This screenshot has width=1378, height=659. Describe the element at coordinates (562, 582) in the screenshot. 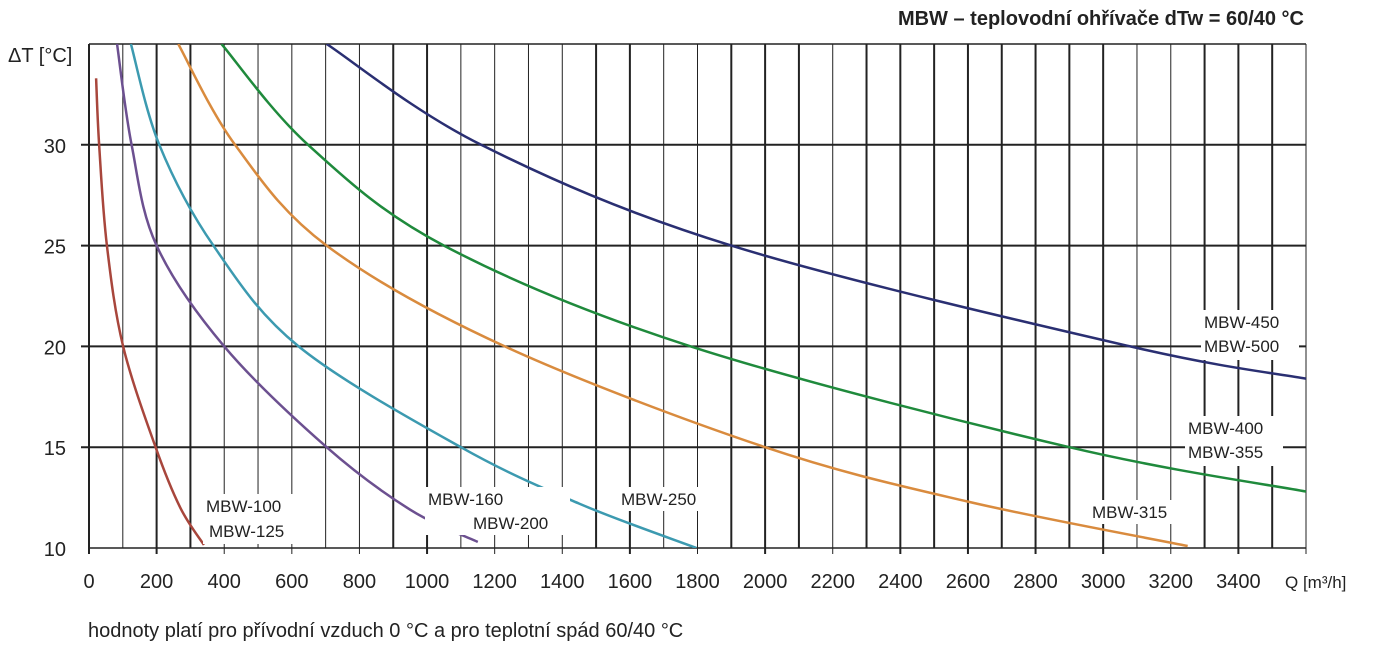

I see `x-tick-label: 1400` at that location.